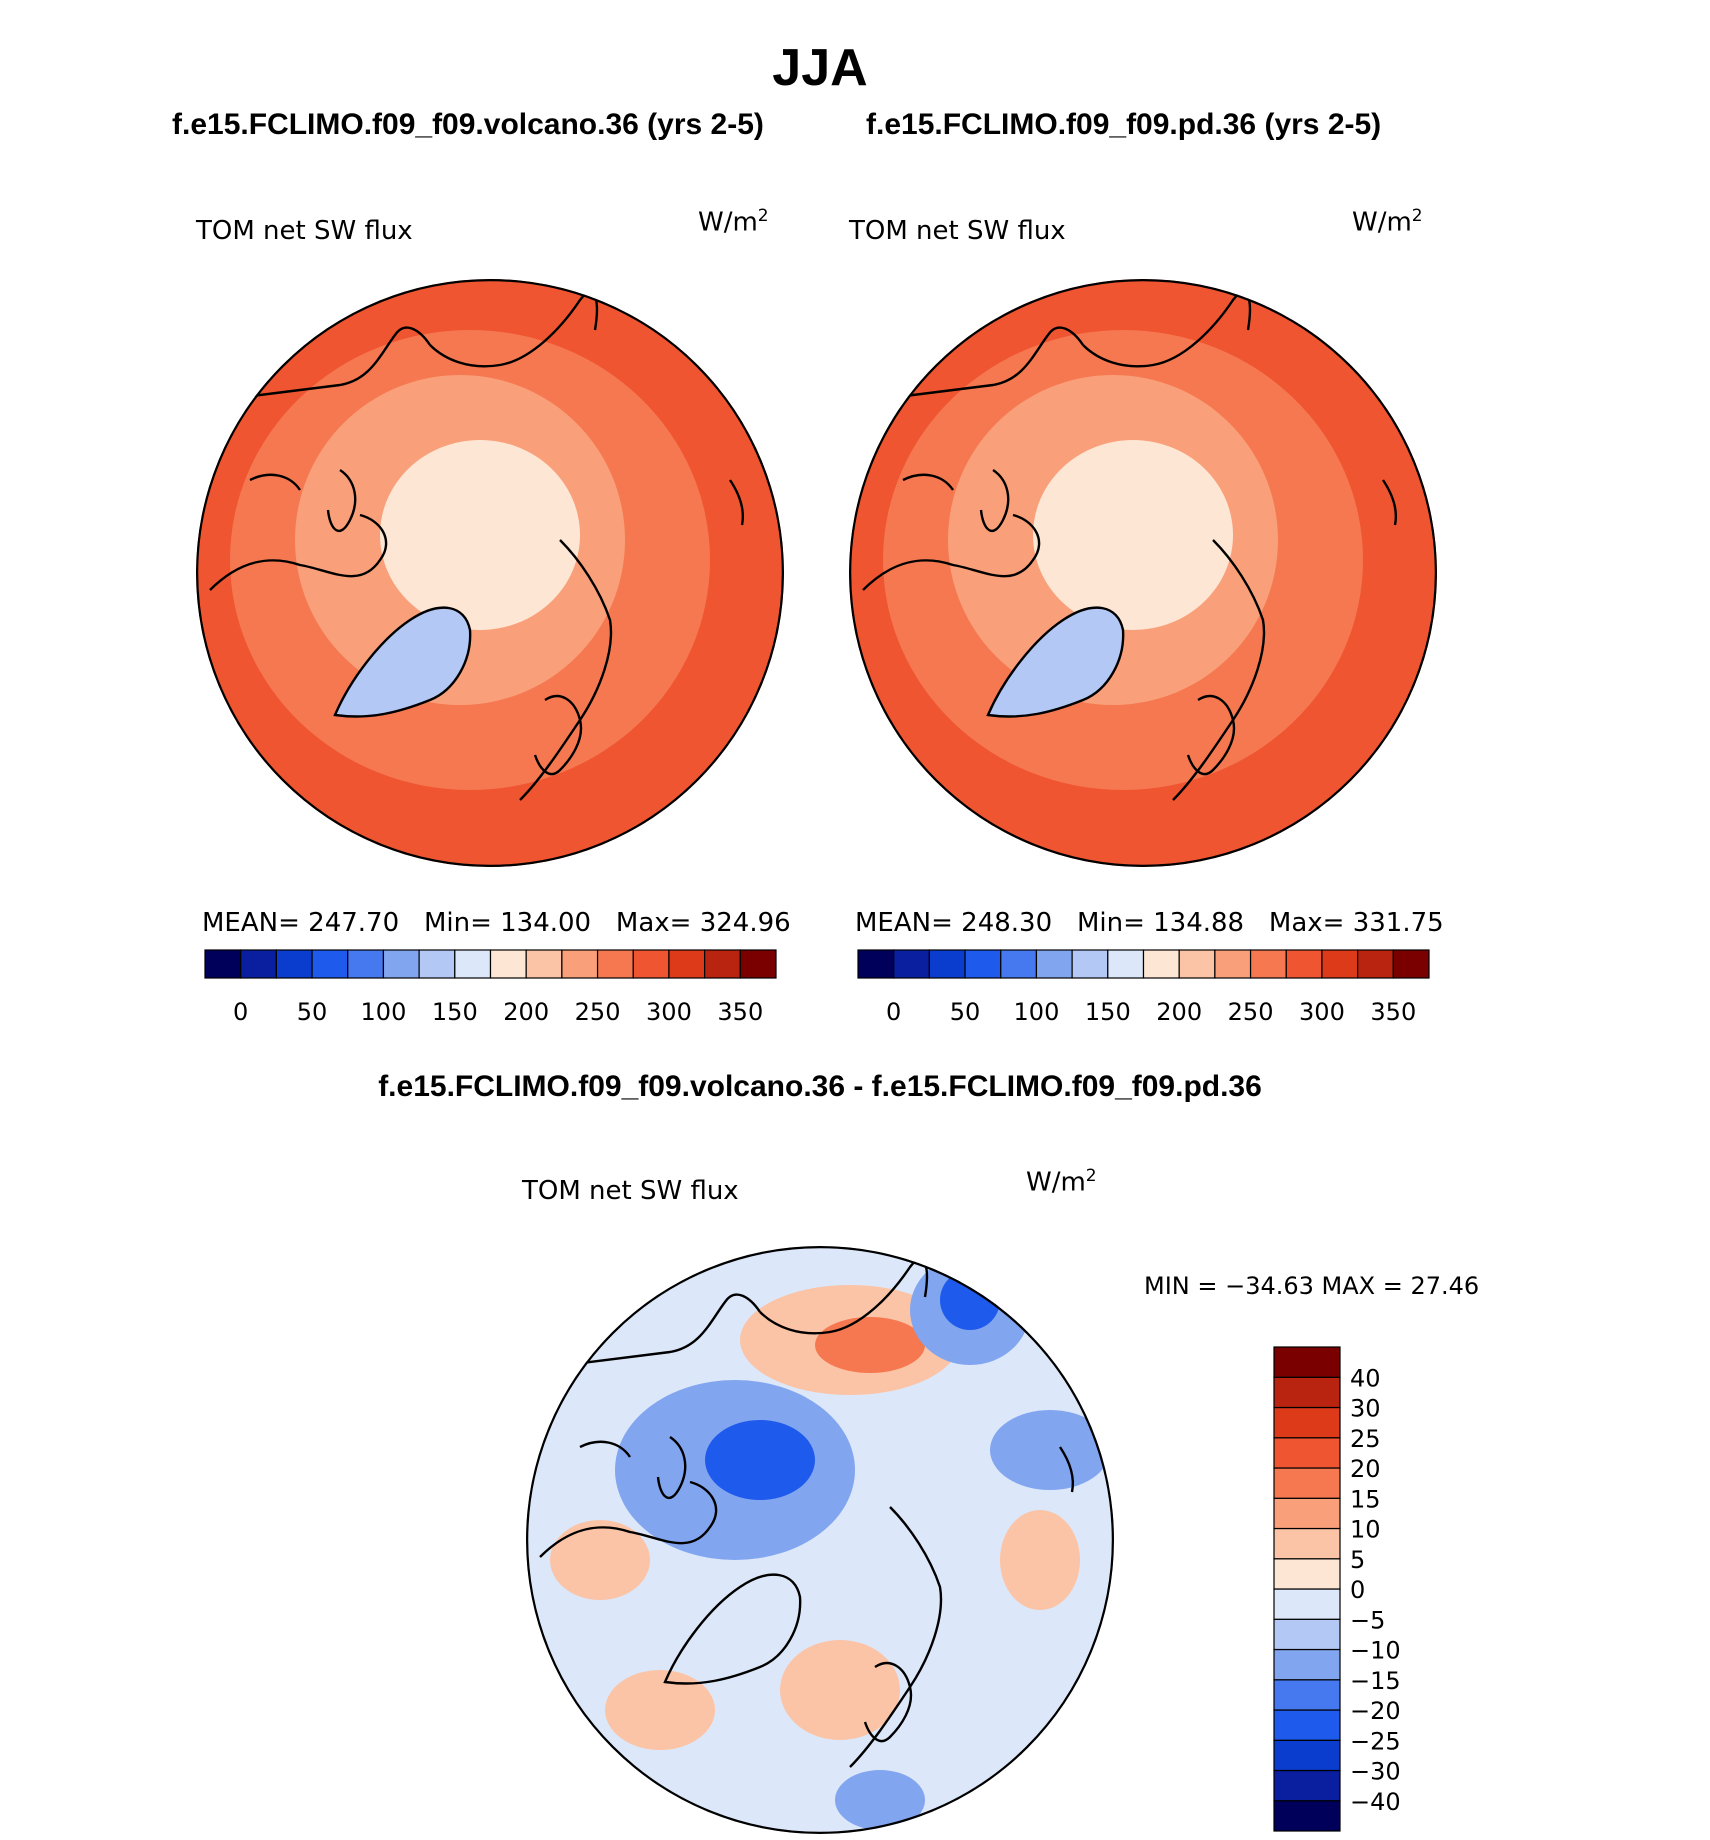  Describe the element at coordinates (1375, 1711) in the screenshot. I see `colorbar-tick-label: −20` at that location.